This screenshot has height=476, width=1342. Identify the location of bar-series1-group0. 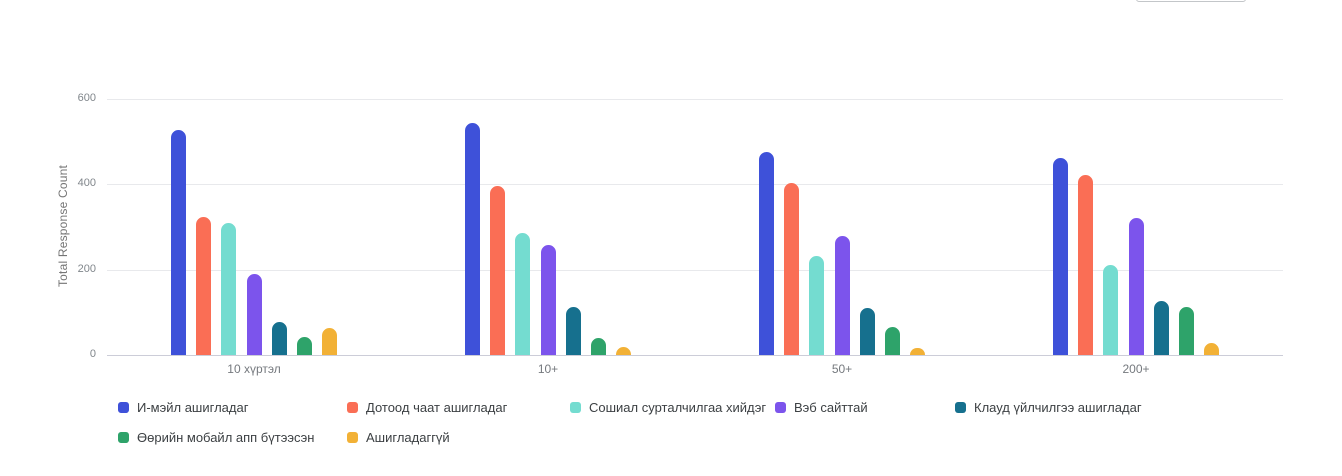
(203, 286).